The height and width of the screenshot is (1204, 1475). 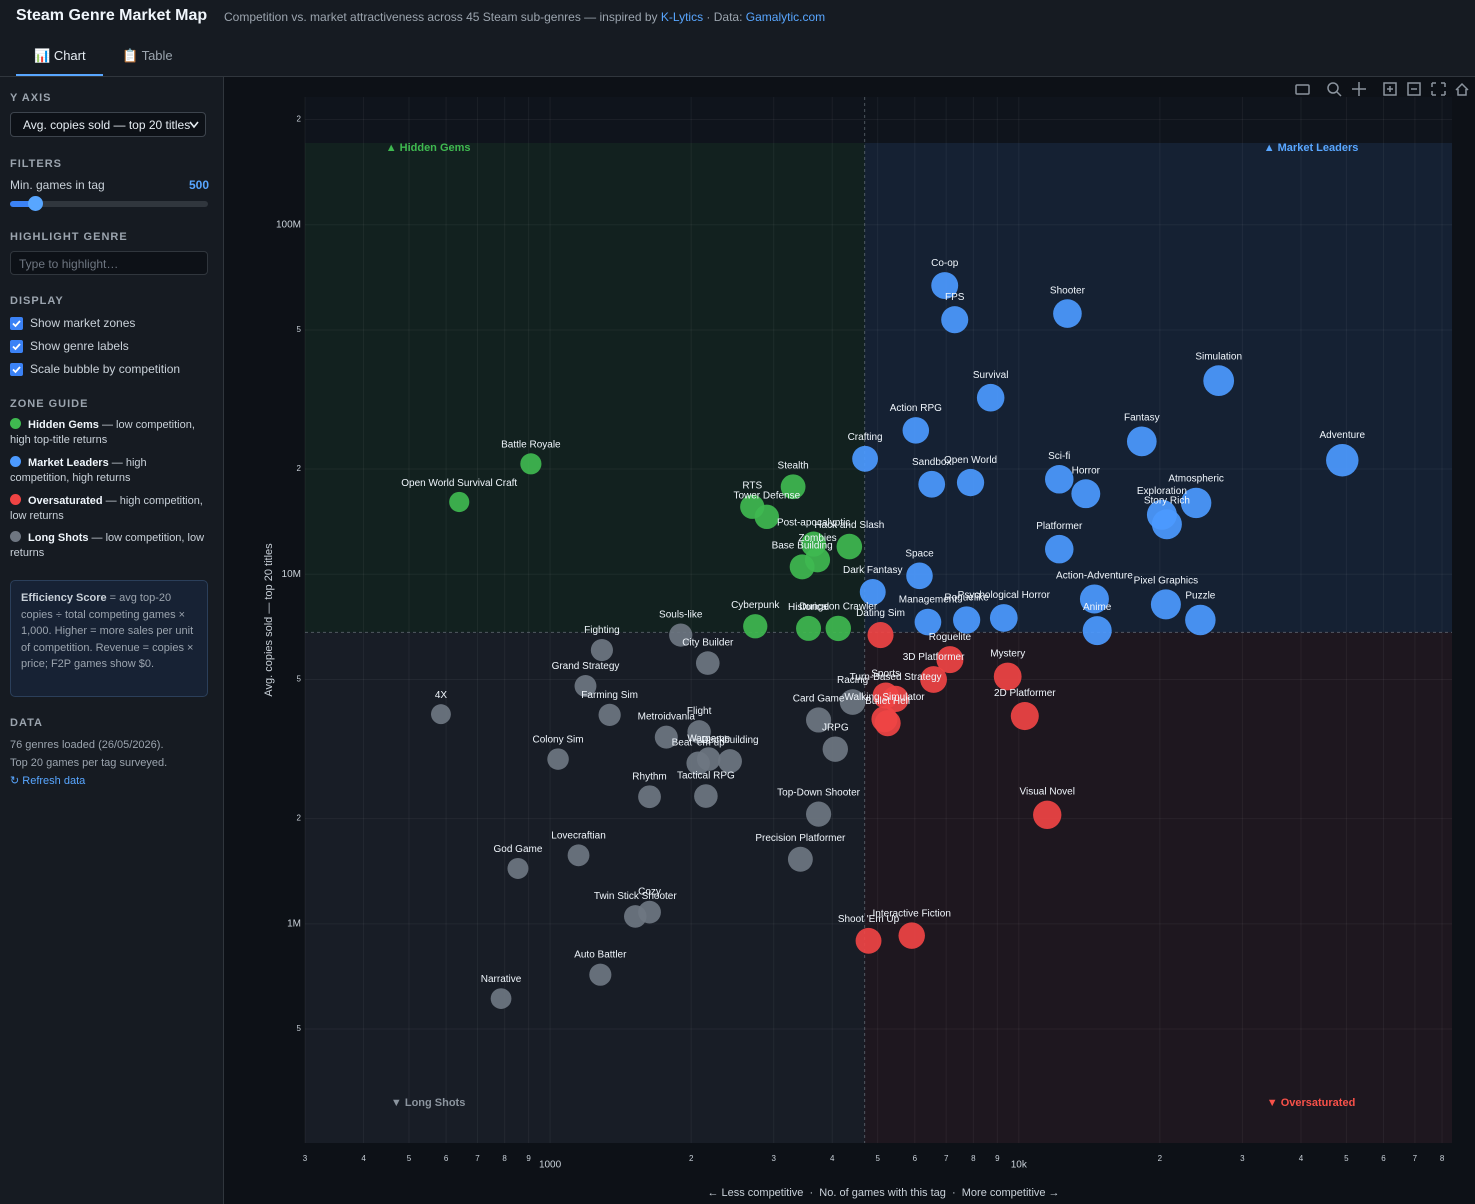 I want to click on zoom-icon, so click(x=1333, y=88).